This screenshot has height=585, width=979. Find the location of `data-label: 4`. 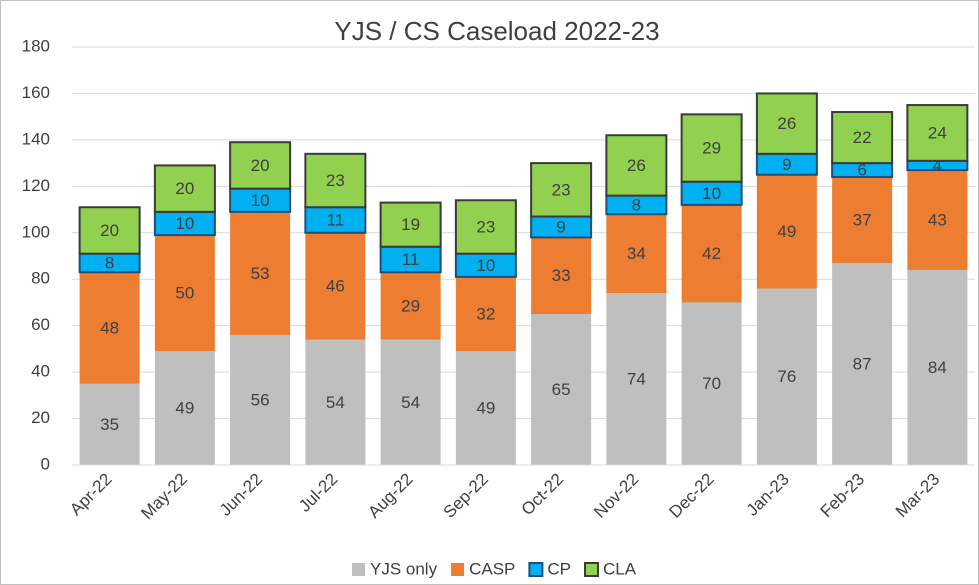

data-label: 4 is located at coordinates (937, 165).